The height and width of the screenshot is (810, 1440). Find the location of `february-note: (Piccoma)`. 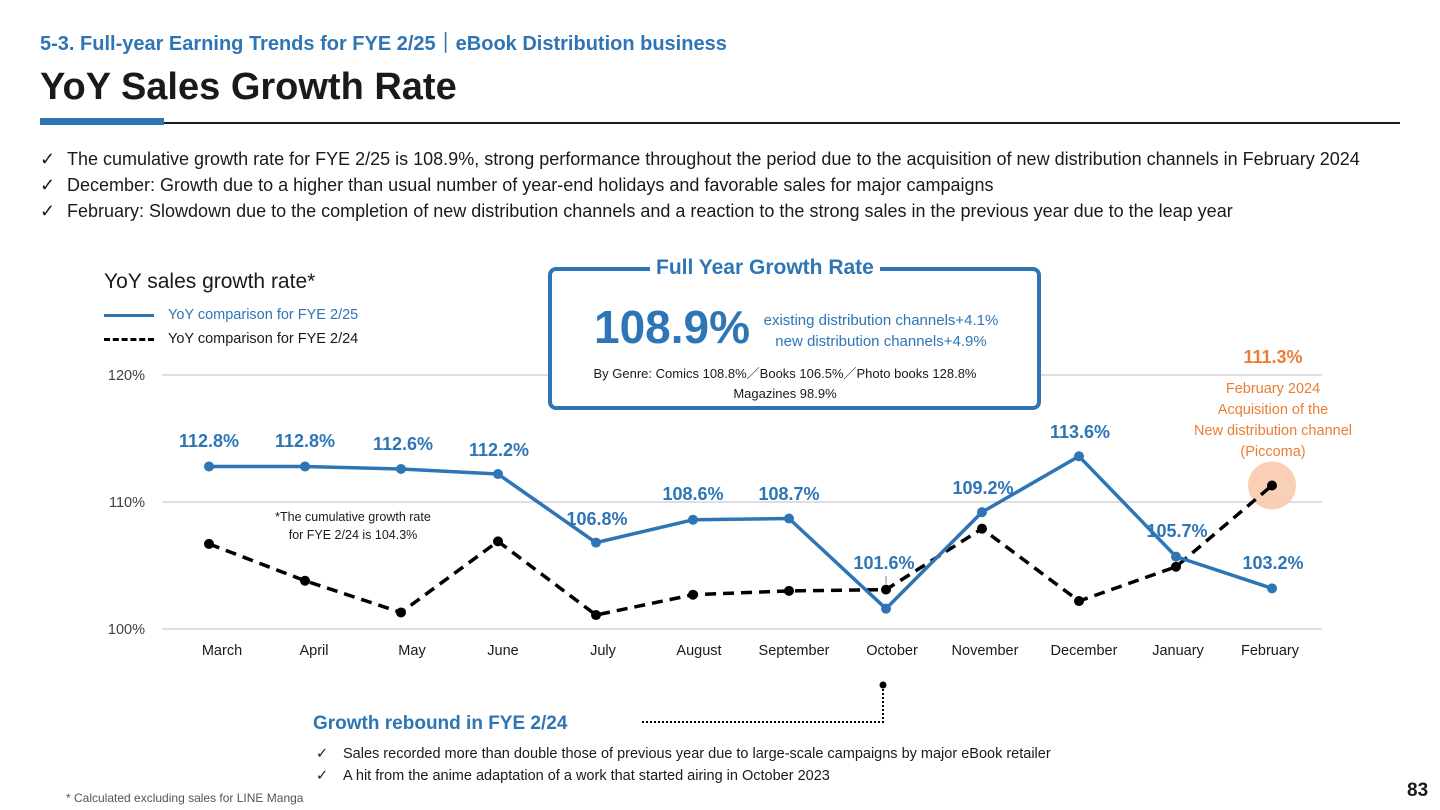

february-note: (Piccoma) is located at coordinates (1272, 452).